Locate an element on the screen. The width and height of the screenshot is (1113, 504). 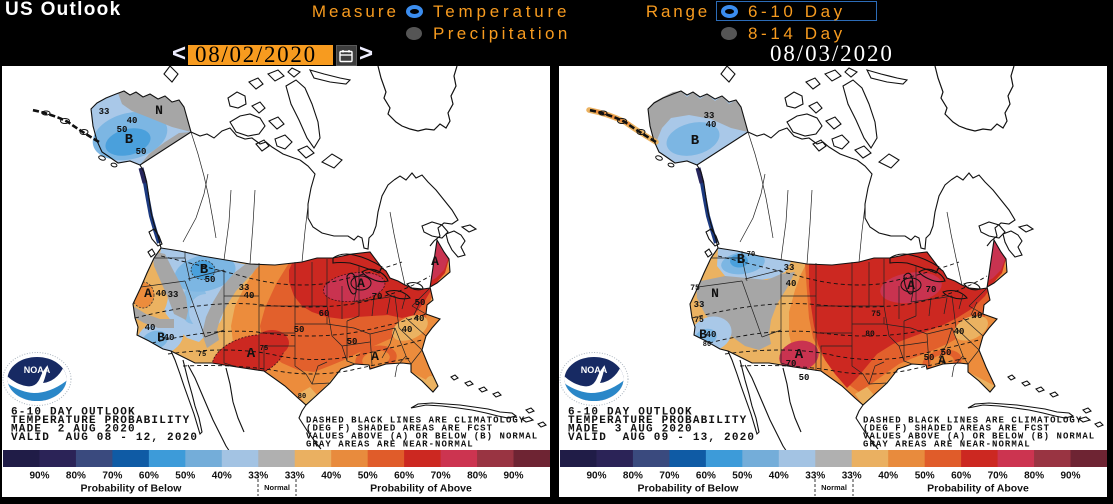
svg-text: MADE 2 AUG 2020 is located at coordinates (73, 430).